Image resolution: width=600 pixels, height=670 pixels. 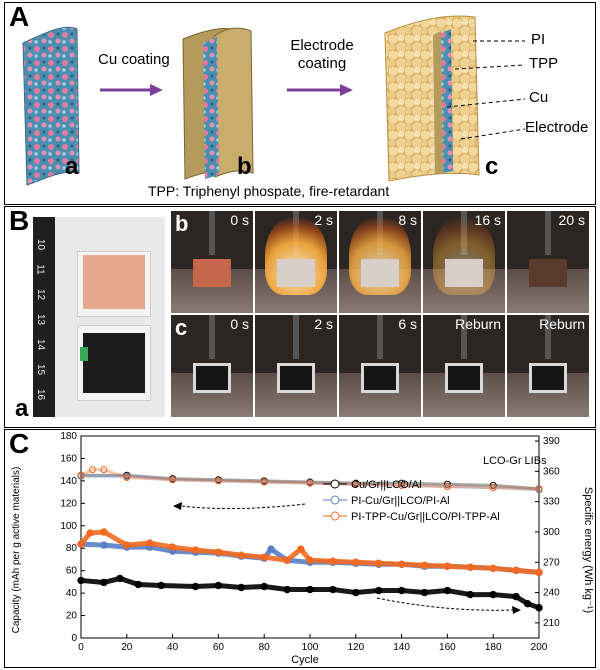 I want to click on dashed-arrow-left, so click(x=243, y=506).